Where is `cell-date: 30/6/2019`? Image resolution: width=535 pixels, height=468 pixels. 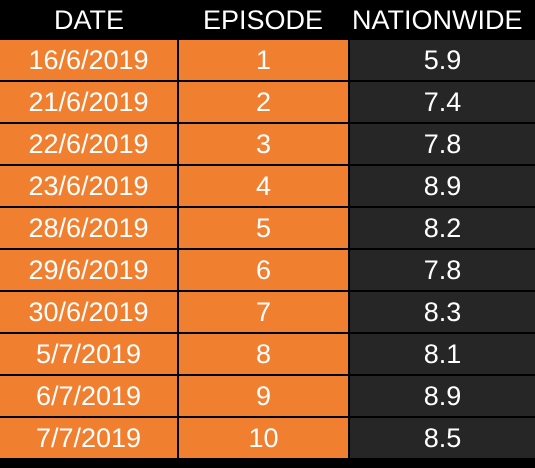
cell-date: 30/6/2019 is located at coordinates (88, 312).